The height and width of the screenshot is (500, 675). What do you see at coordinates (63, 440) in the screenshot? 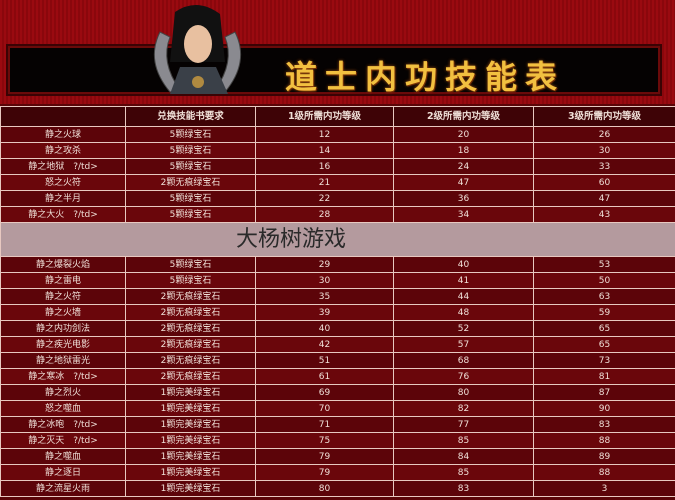
I see `skill-name-cell: 静之灭天 ?/td>` at bounding box center [63, 440].